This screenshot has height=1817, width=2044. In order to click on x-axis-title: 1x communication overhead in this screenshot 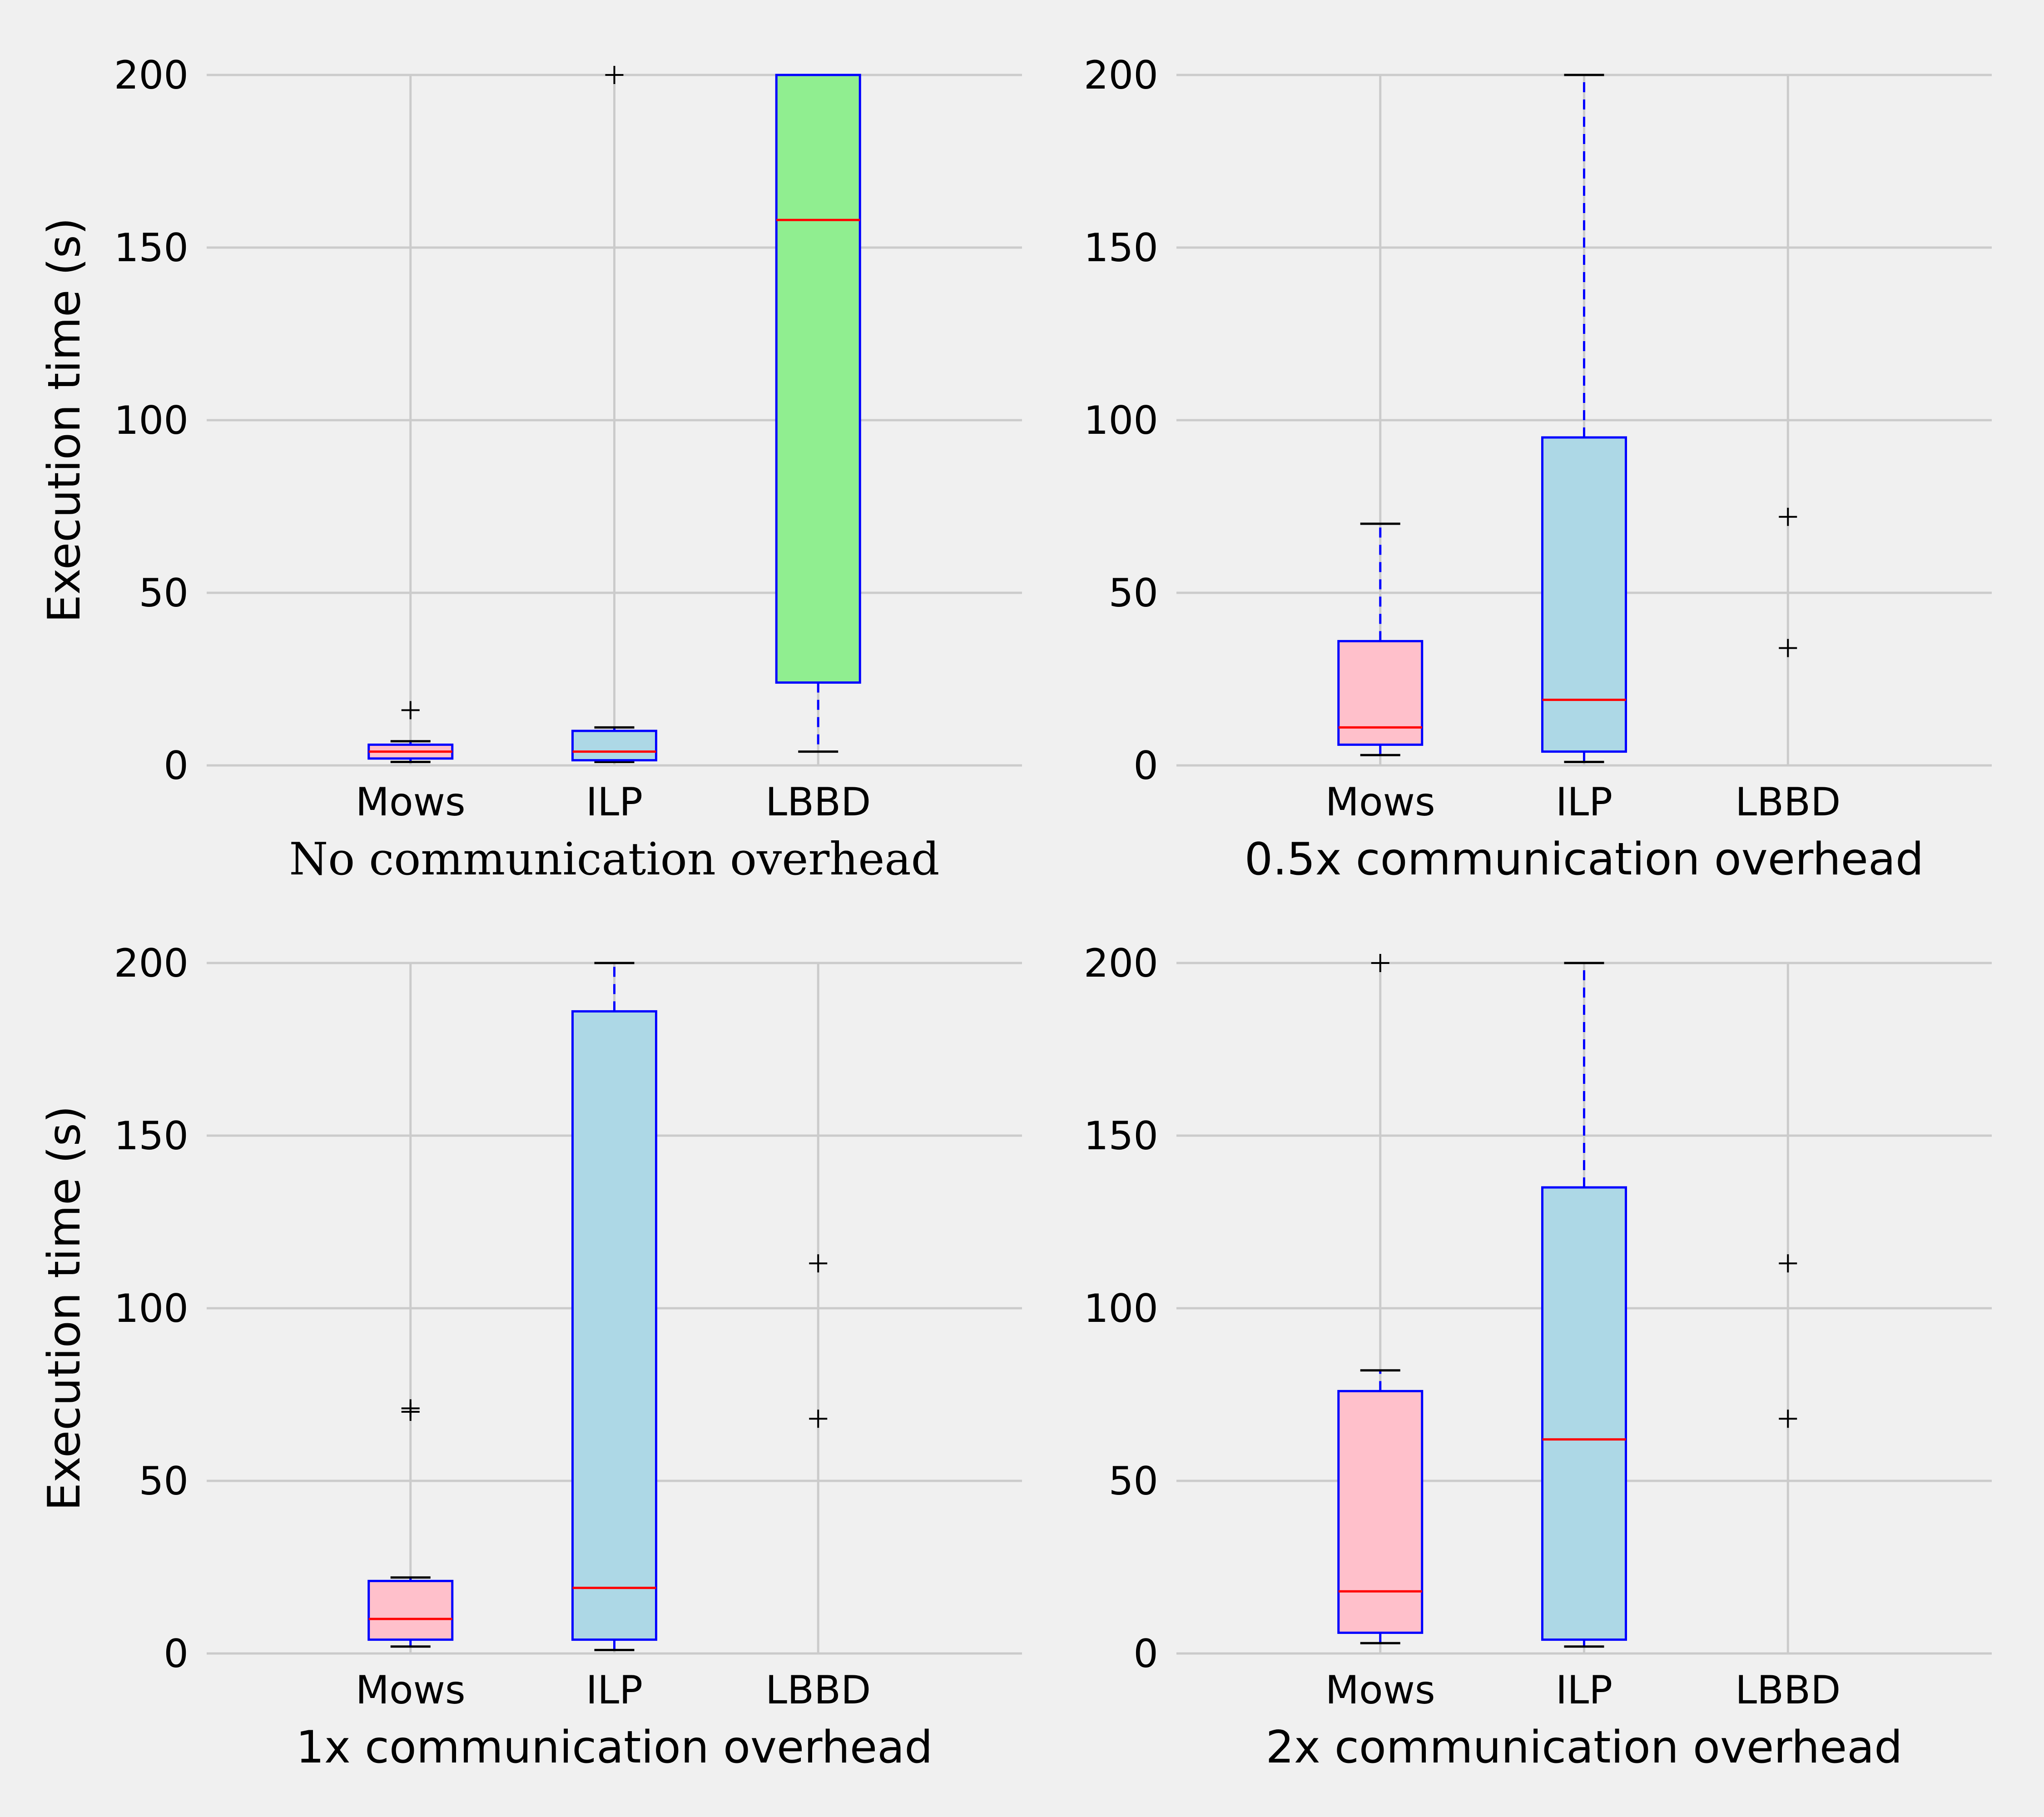, I will do `click(614, 1747)`.